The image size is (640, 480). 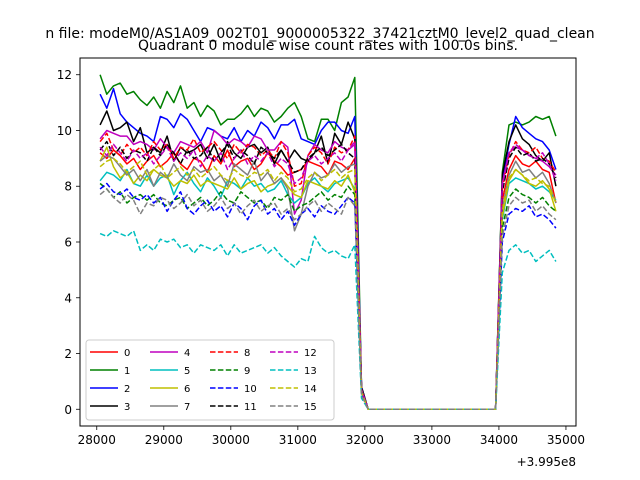 I want to click on legend-label-10: 10, so click(x=250, y=389).